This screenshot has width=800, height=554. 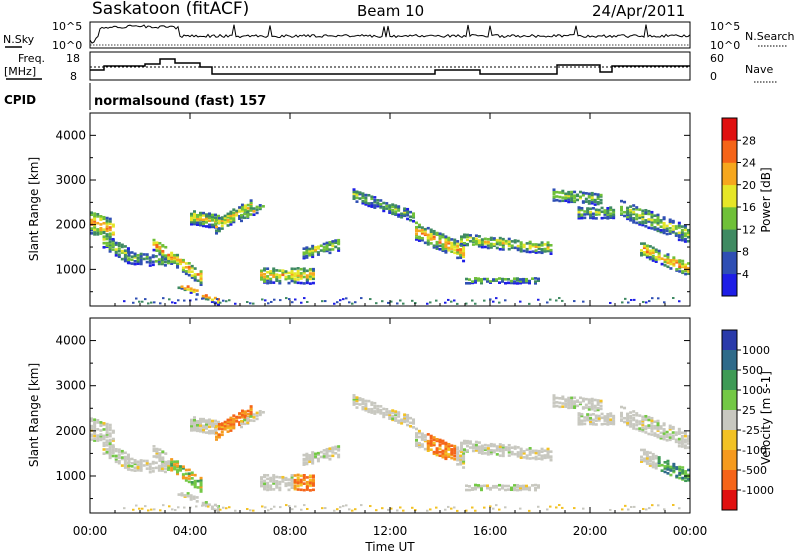 What do you see at coordinates (390, 34) in the screenshot?
I see `nsky-trace` at bounding box center [390, 34].